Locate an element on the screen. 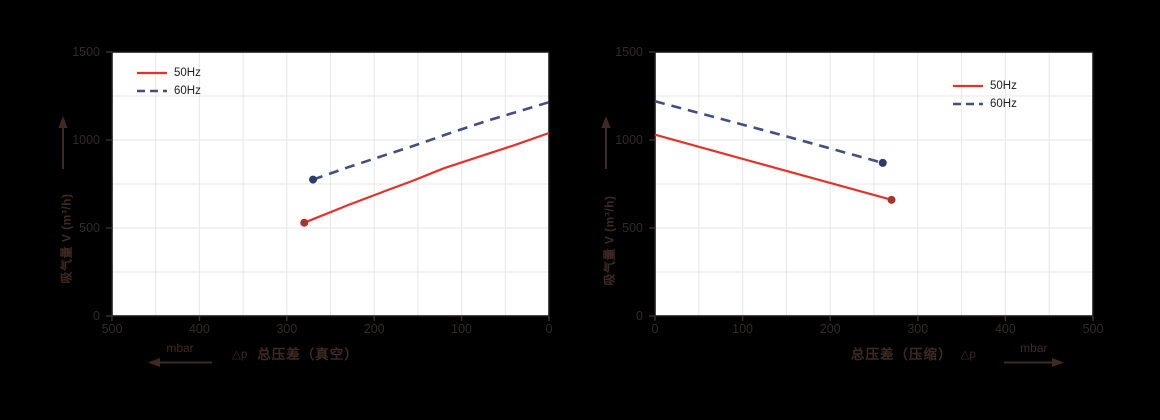 The image size is (1160, 420). x-axis-label-group-compression: 总压差（压缩） △p mbar is located at coordinates (957, 355).